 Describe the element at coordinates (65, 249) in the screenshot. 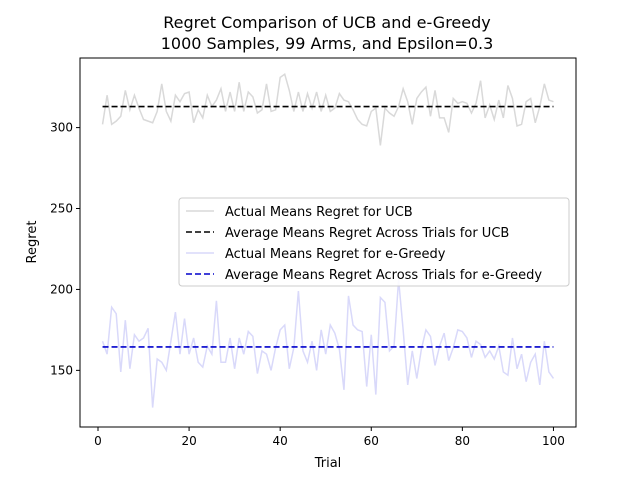

I see `y-axis: 150 200 250 300` at that location.